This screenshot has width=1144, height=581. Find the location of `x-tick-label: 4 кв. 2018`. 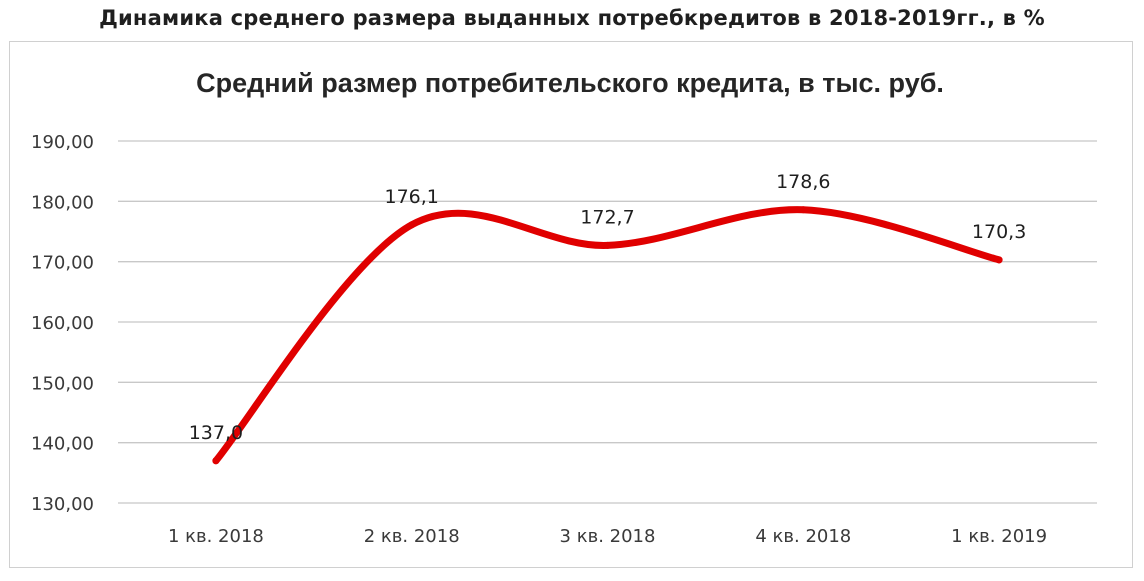

x-tick-label: 4 кв. 2018 is located at coordinates (803, 536).